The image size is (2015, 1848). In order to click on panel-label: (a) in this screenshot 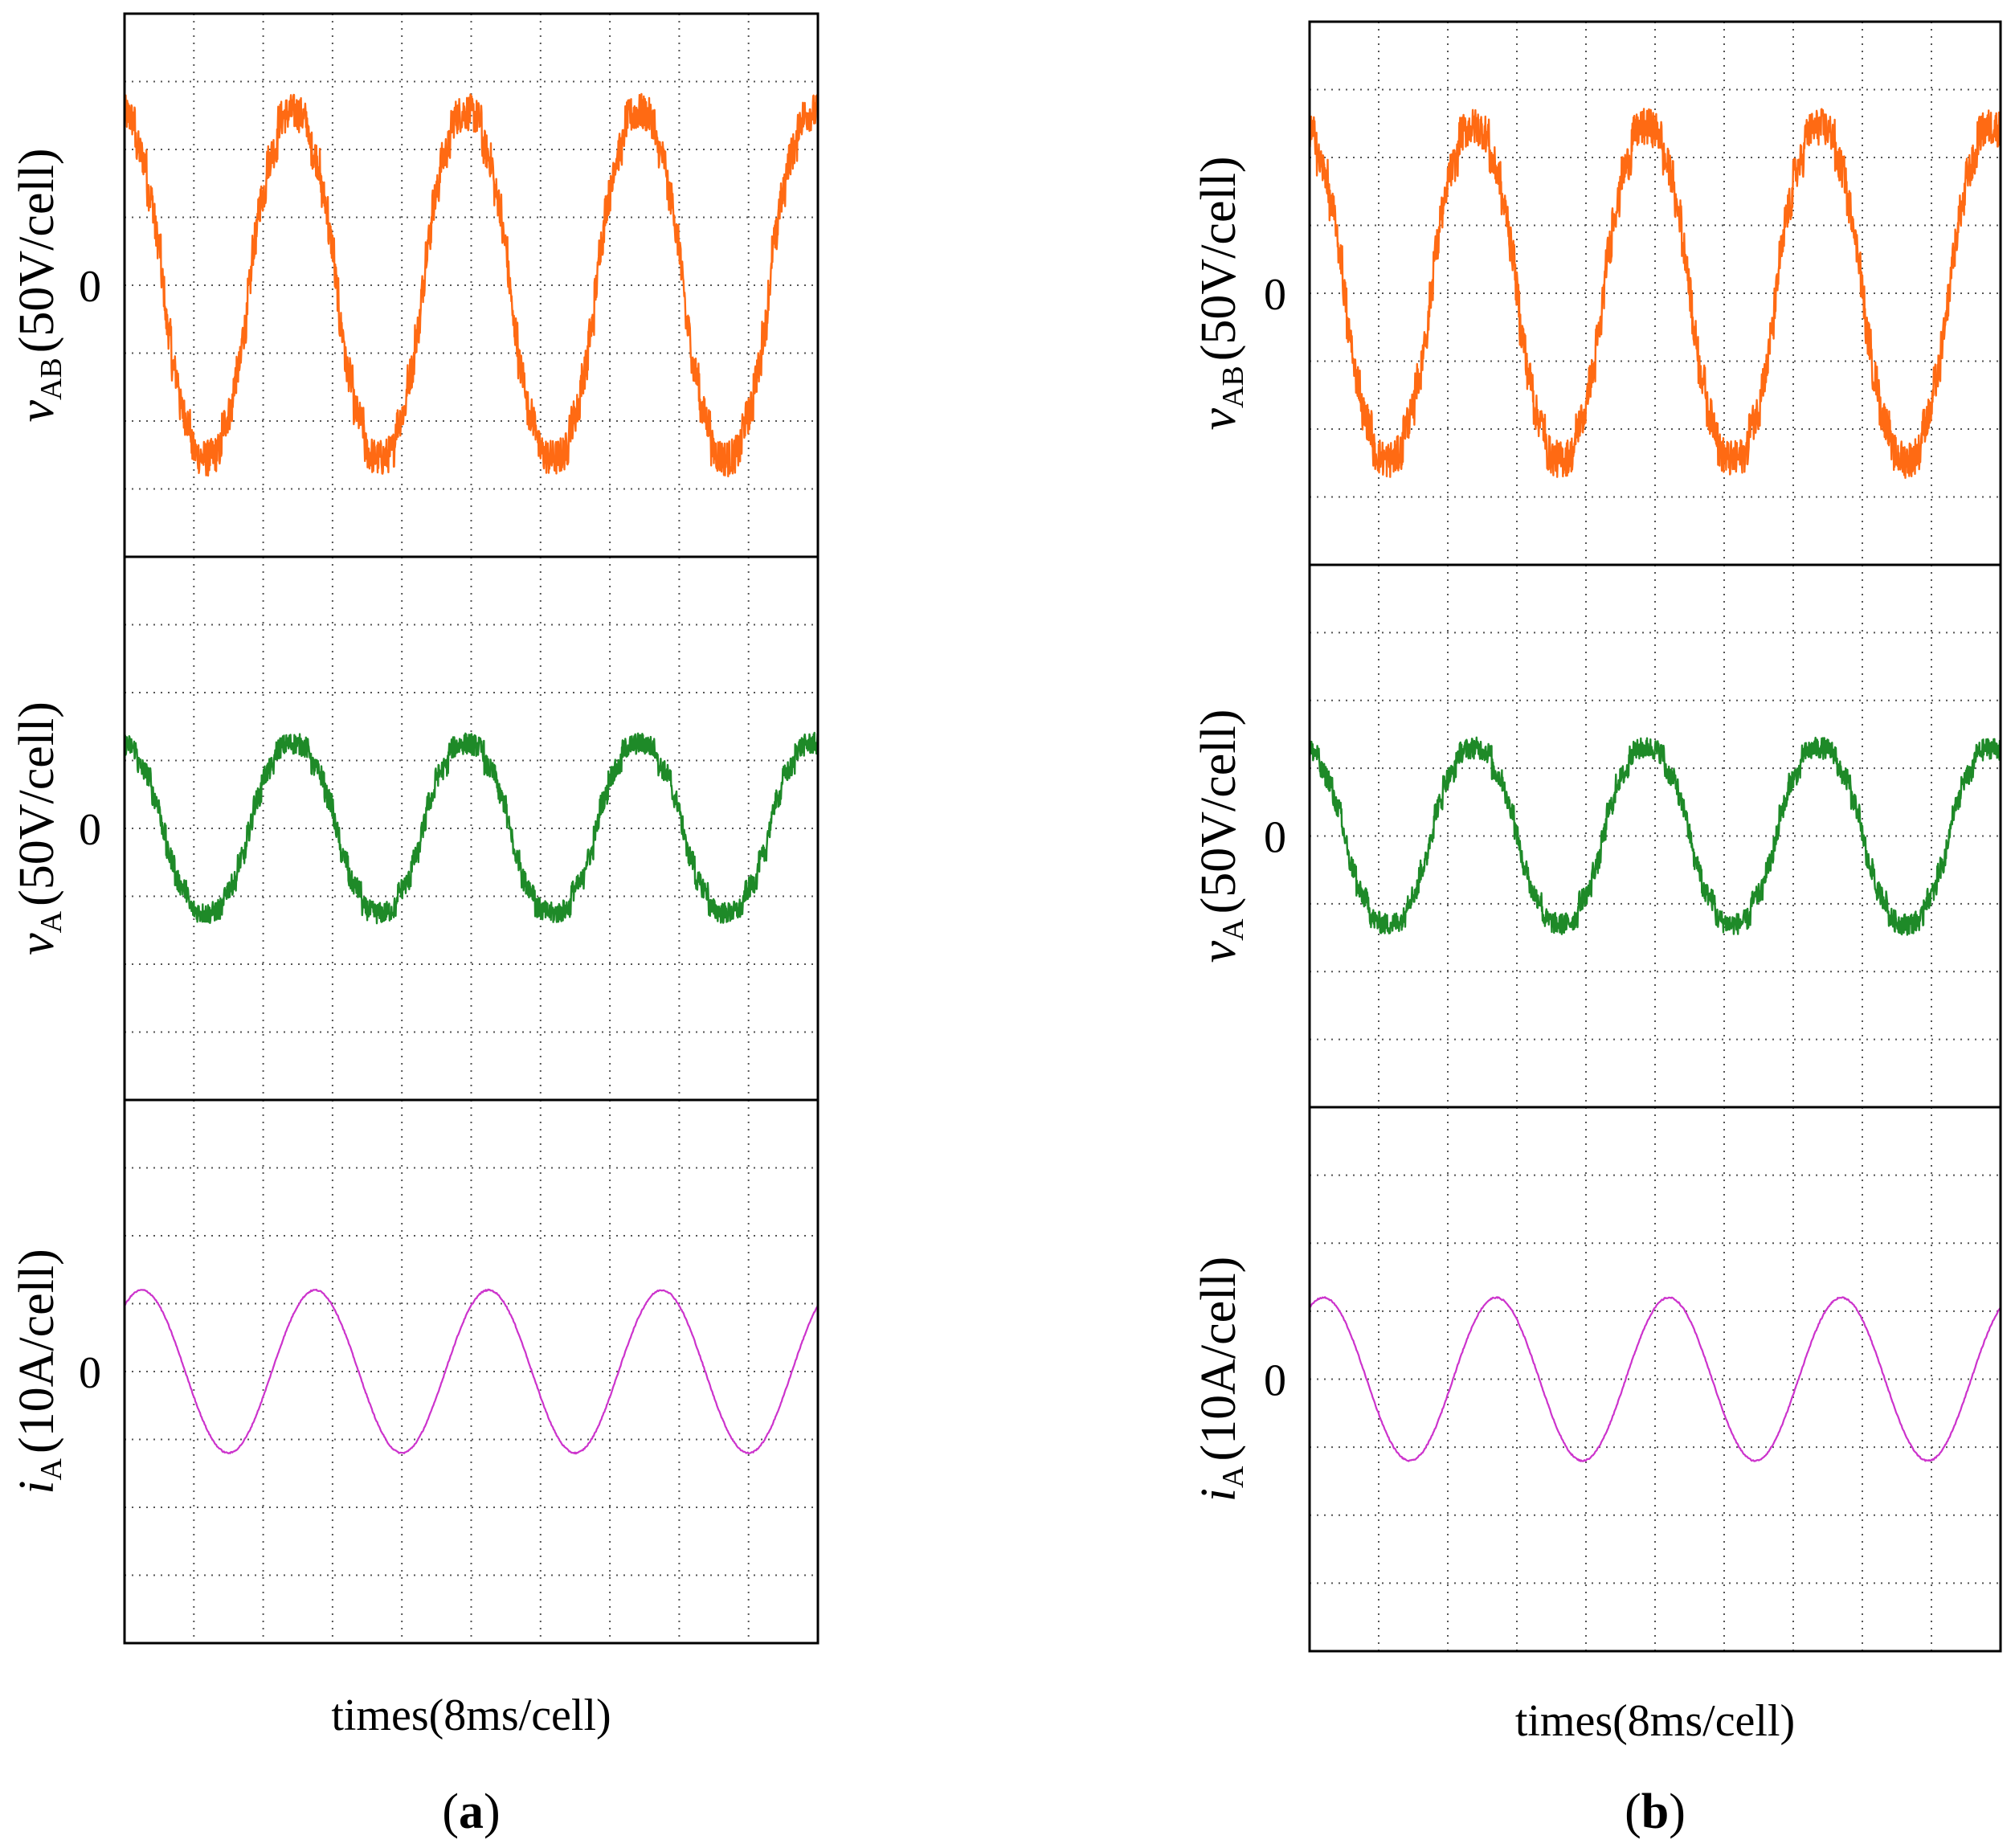, I will do `click(471, 1812)`.